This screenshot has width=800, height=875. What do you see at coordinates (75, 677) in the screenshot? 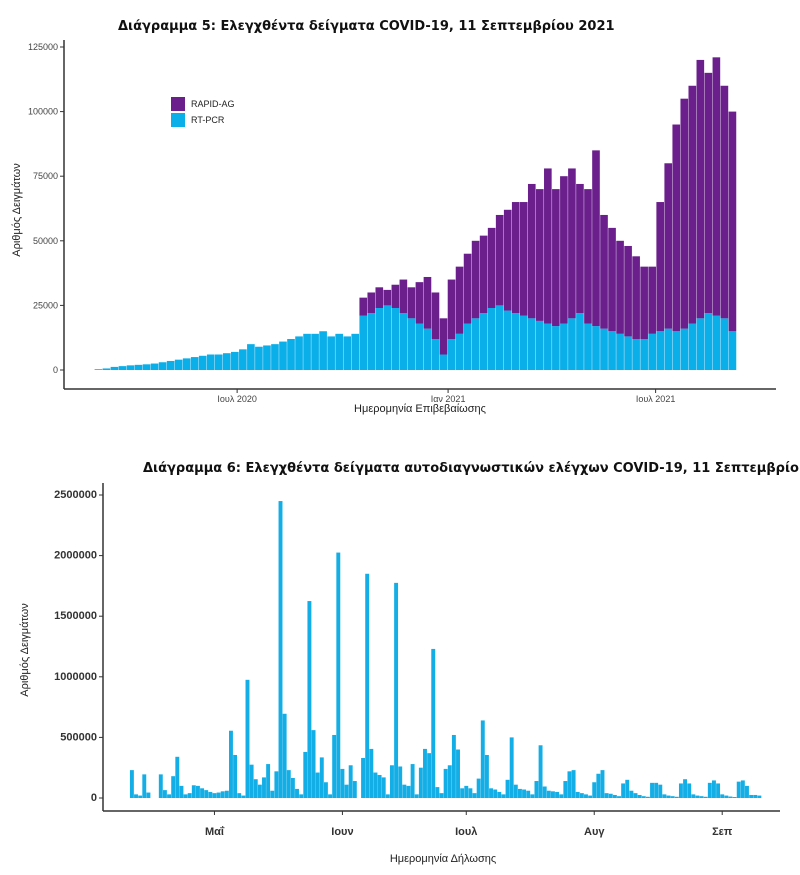
I see `y-tick-label: 1000000` at bounding box center [75, 677].